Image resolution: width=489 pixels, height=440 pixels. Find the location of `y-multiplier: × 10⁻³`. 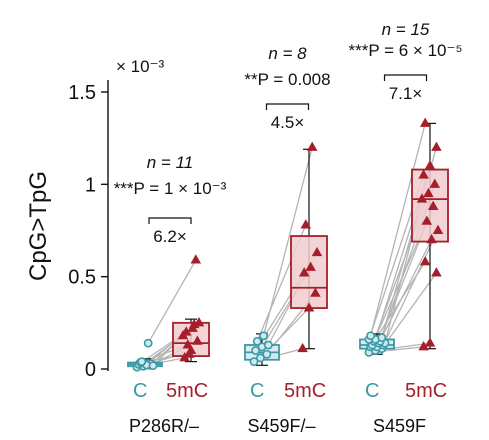

y-multiplier: × 10⁻³ is located at coordinates (140, 66).